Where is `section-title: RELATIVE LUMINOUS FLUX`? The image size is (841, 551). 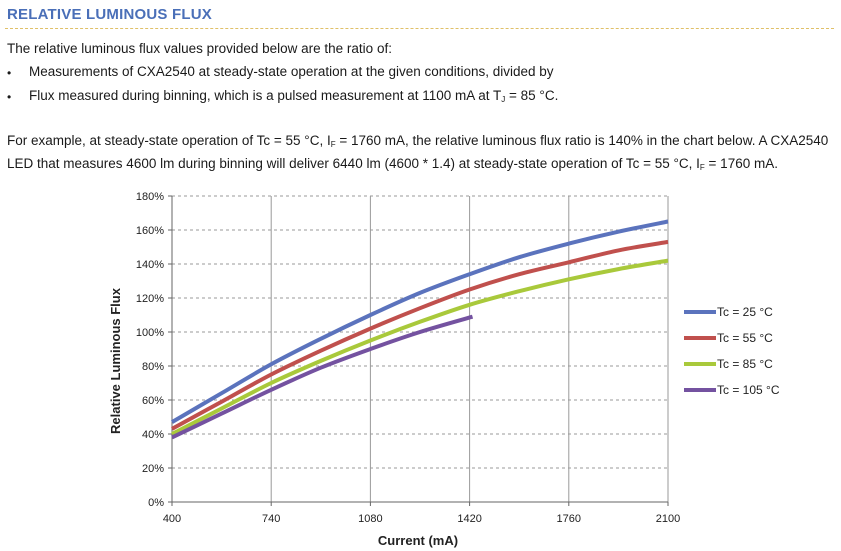 section-title: RELATIVE LUMINOUS FLUX is located at coordinates (109, 14).